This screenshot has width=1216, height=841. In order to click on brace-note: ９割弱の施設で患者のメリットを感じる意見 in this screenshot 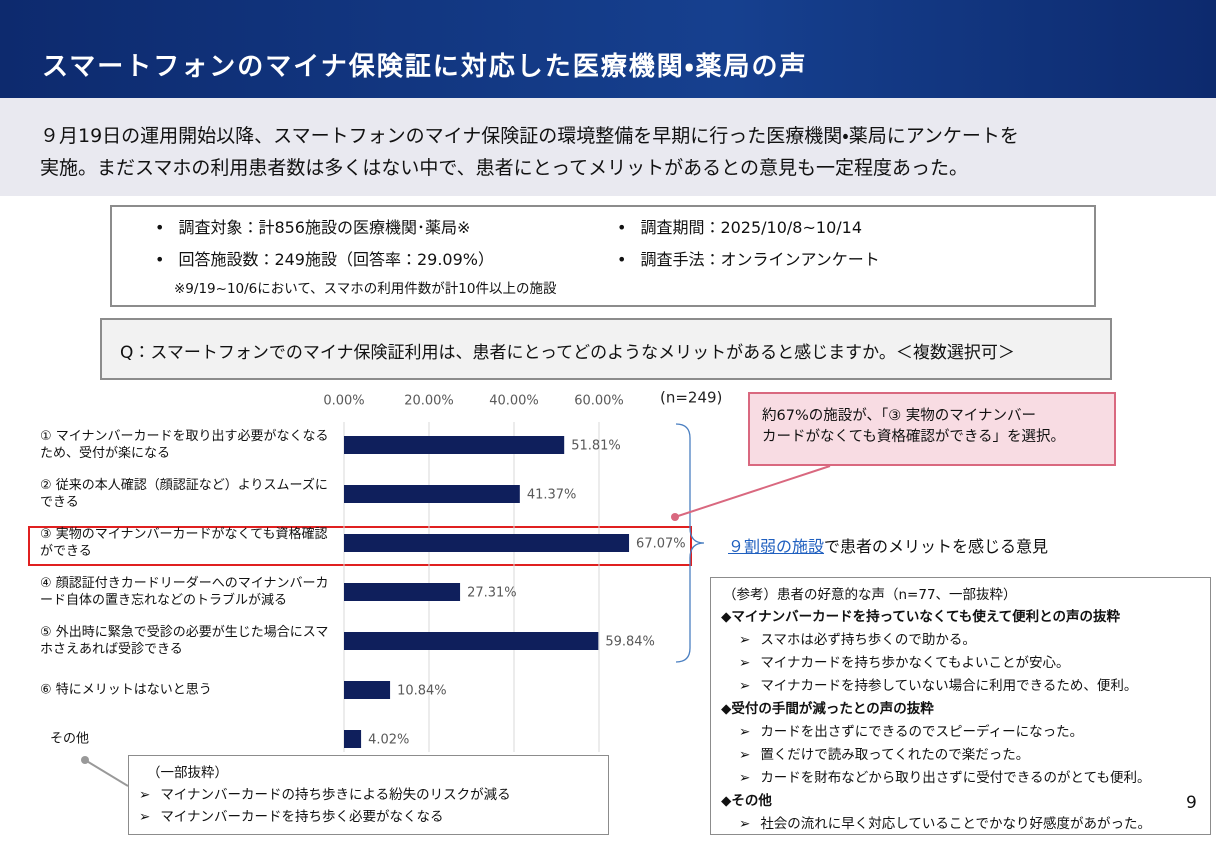, I will do `click(888, 545)`.